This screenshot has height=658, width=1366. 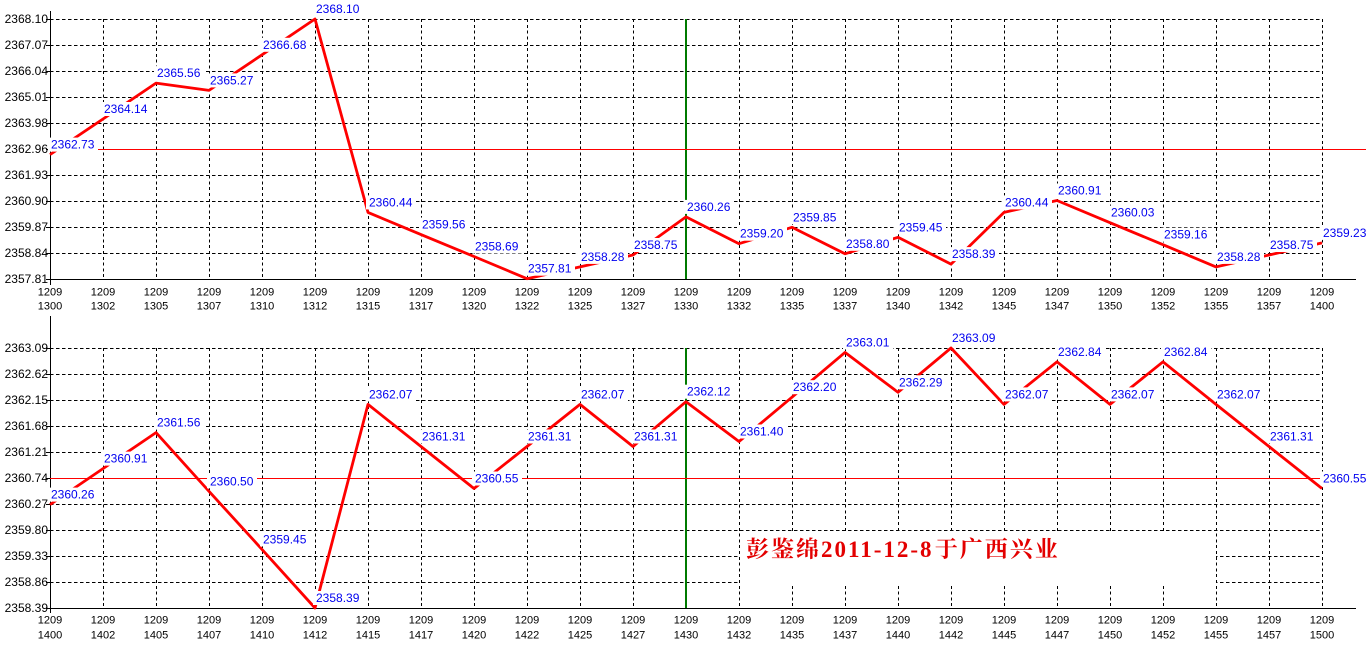 What do you see at coordinates (1186, 352) in the screenshot?
I see `svg-text: 2362.84` at bounding box center [1186, 352].